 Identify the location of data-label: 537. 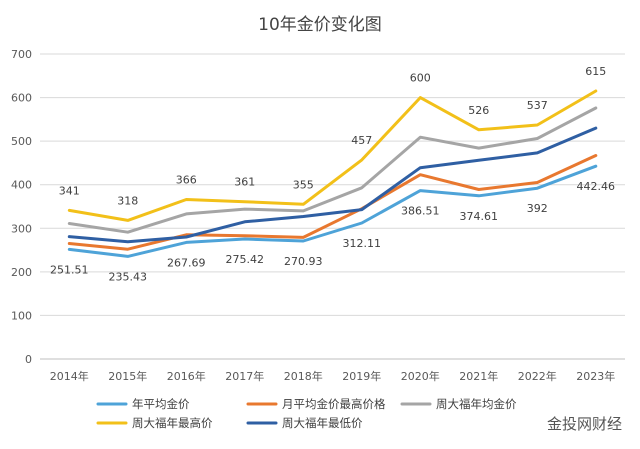
(537, 105).